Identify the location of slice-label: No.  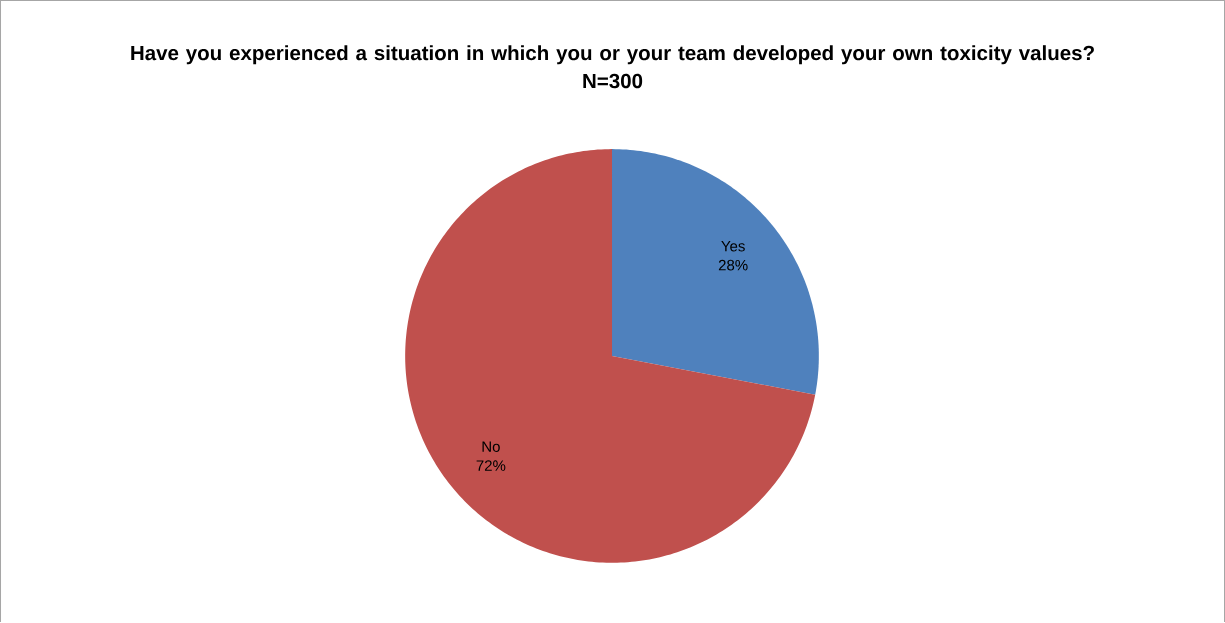
(491, 447).